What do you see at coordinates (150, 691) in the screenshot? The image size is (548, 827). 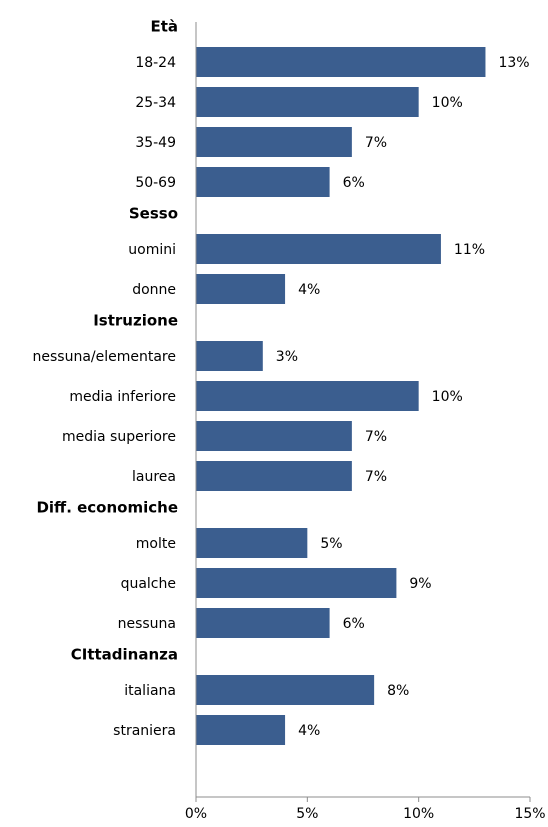 I see `category-label: italiana` at bounding box center [150, 691].